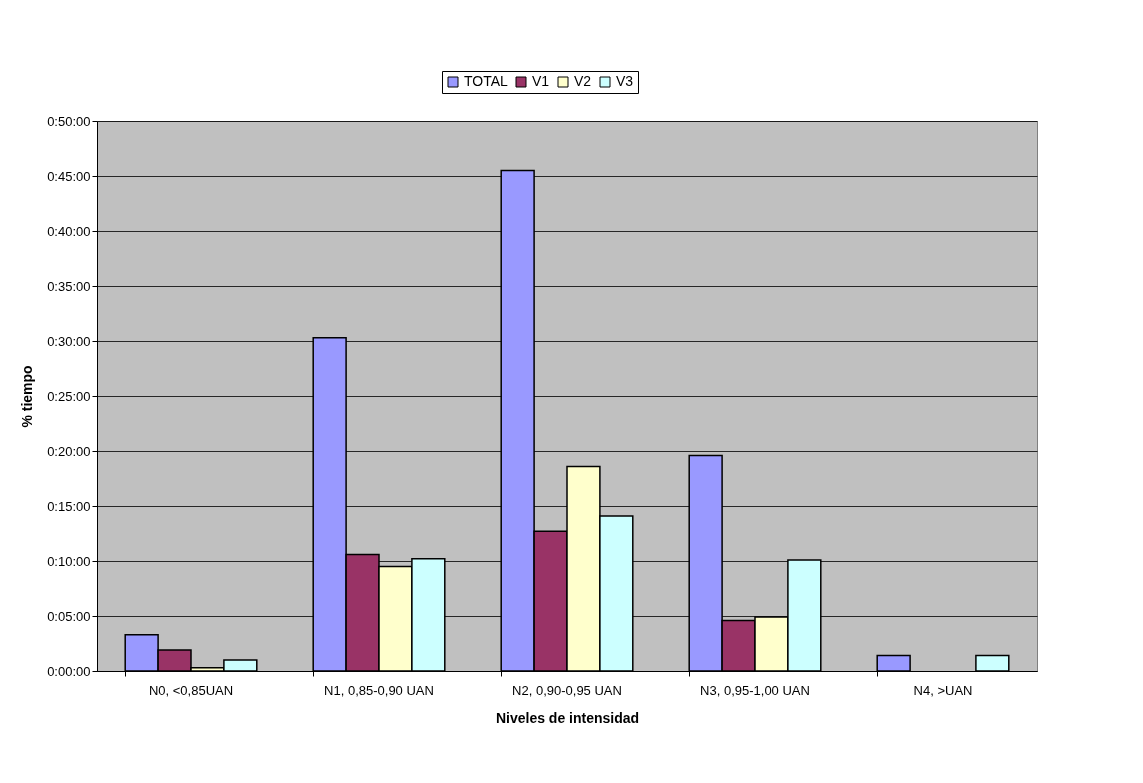 The width and height of the screenshot is (1143, 783). What do you see at coordinates (69, 506) in the screenshot?
I see `y-tick-label: 0:15:00` at bounding box center [69, 506].